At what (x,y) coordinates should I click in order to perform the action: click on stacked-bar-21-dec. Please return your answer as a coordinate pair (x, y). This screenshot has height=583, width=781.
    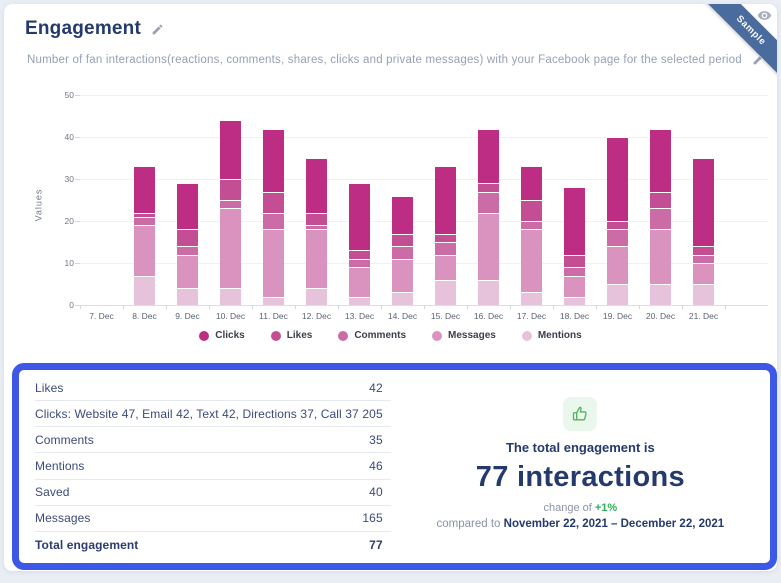
    Looking at the image, I should click on (703, 231).